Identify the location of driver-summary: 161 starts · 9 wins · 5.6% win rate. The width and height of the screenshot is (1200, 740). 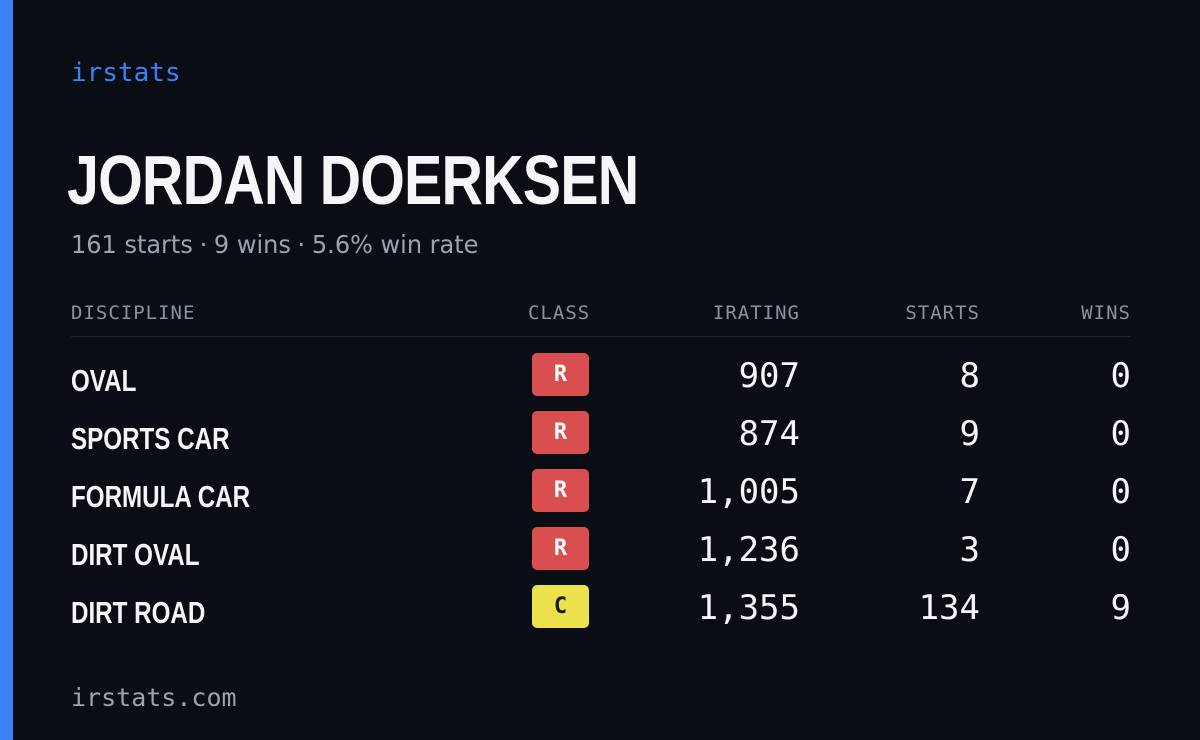
(274, 245).